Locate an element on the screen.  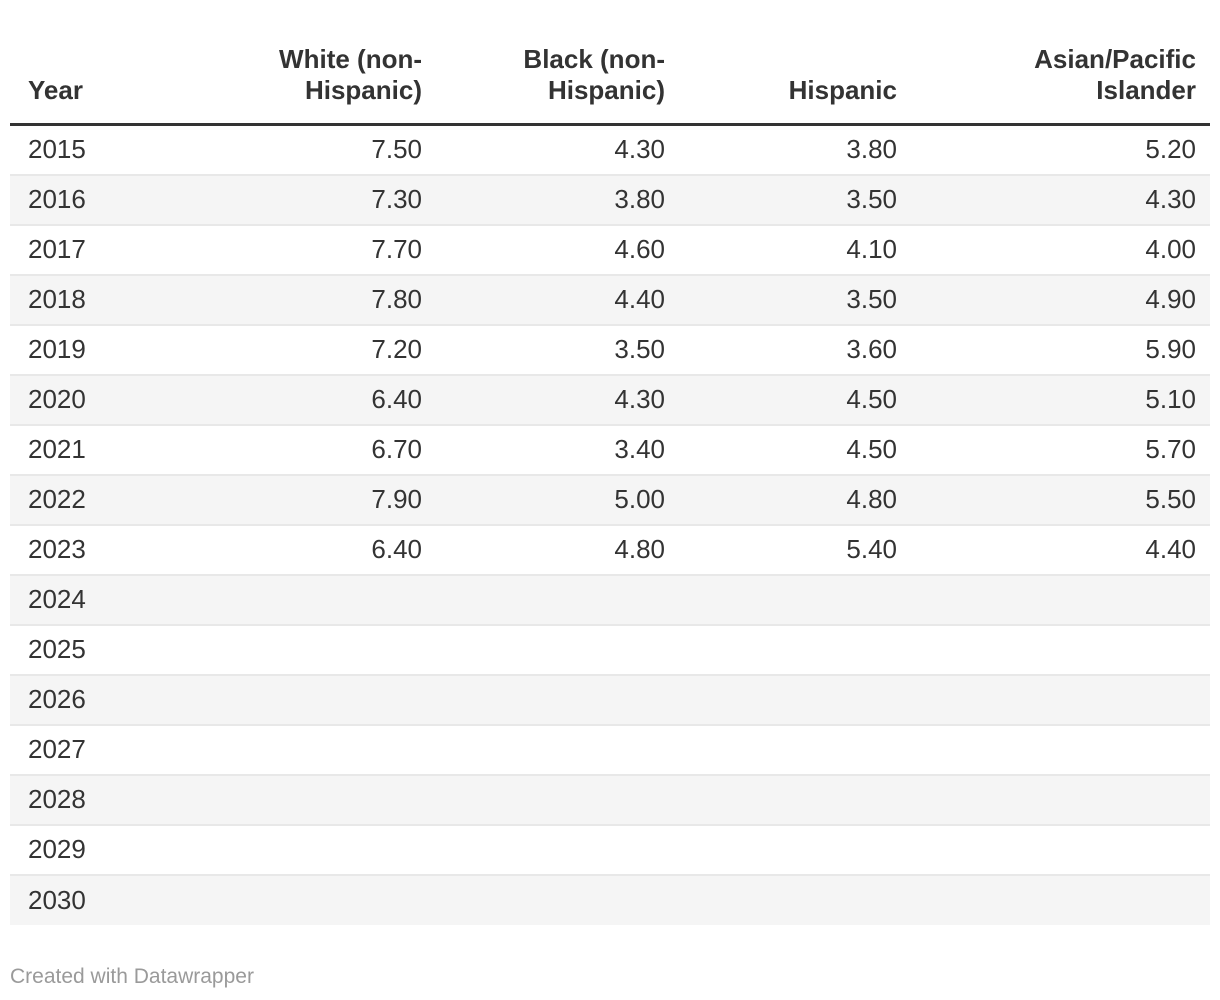
table-cell-year: 2017 is located at coordinates (95, 249).